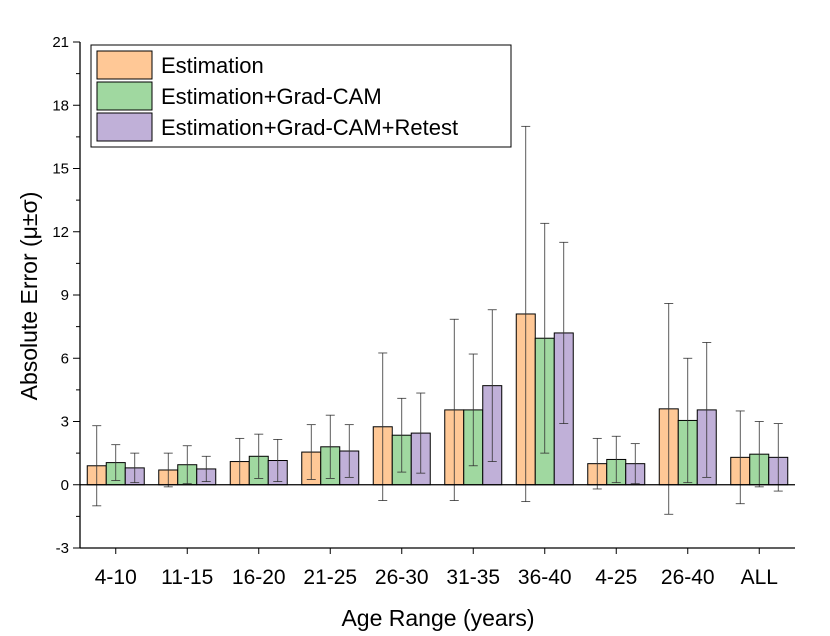 The height and width of the screenshot is (636, 830). I want to click on x-tick-label: 26-30, so click(402, 577).